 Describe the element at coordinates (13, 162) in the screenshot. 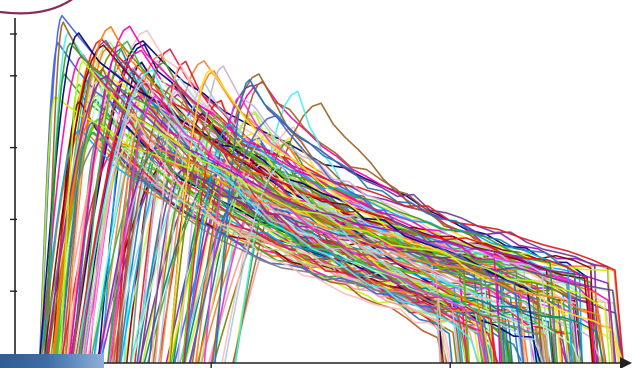

I see `y-ticks` at that location.